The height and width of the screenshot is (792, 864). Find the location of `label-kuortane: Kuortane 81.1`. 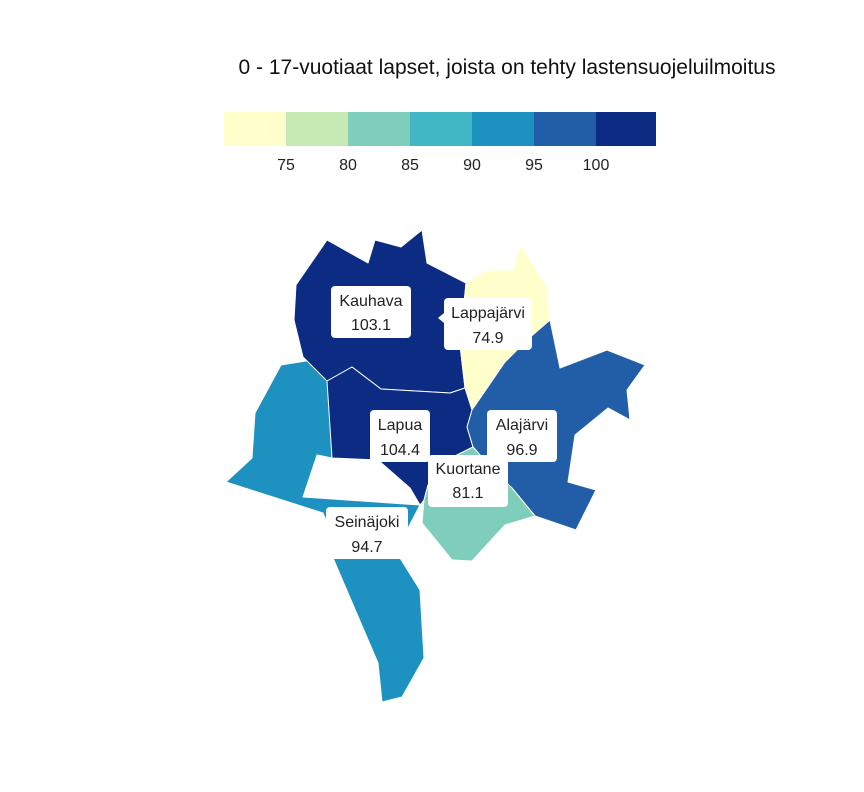

label-kuortane: Kuortane 81.1 is located at coordinates (468, 481).